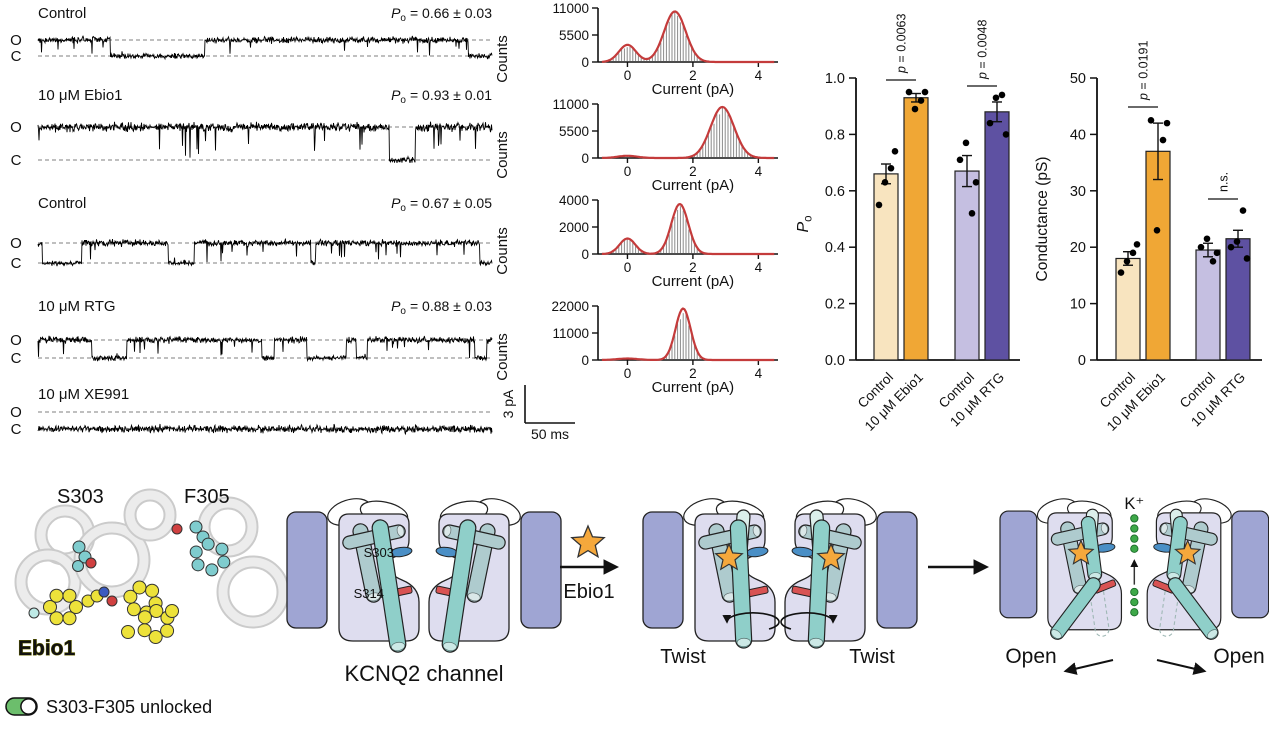 The height and width of the screenshot is (729, 1269). I want to click on twist-label: Twist, so click(872, 657).